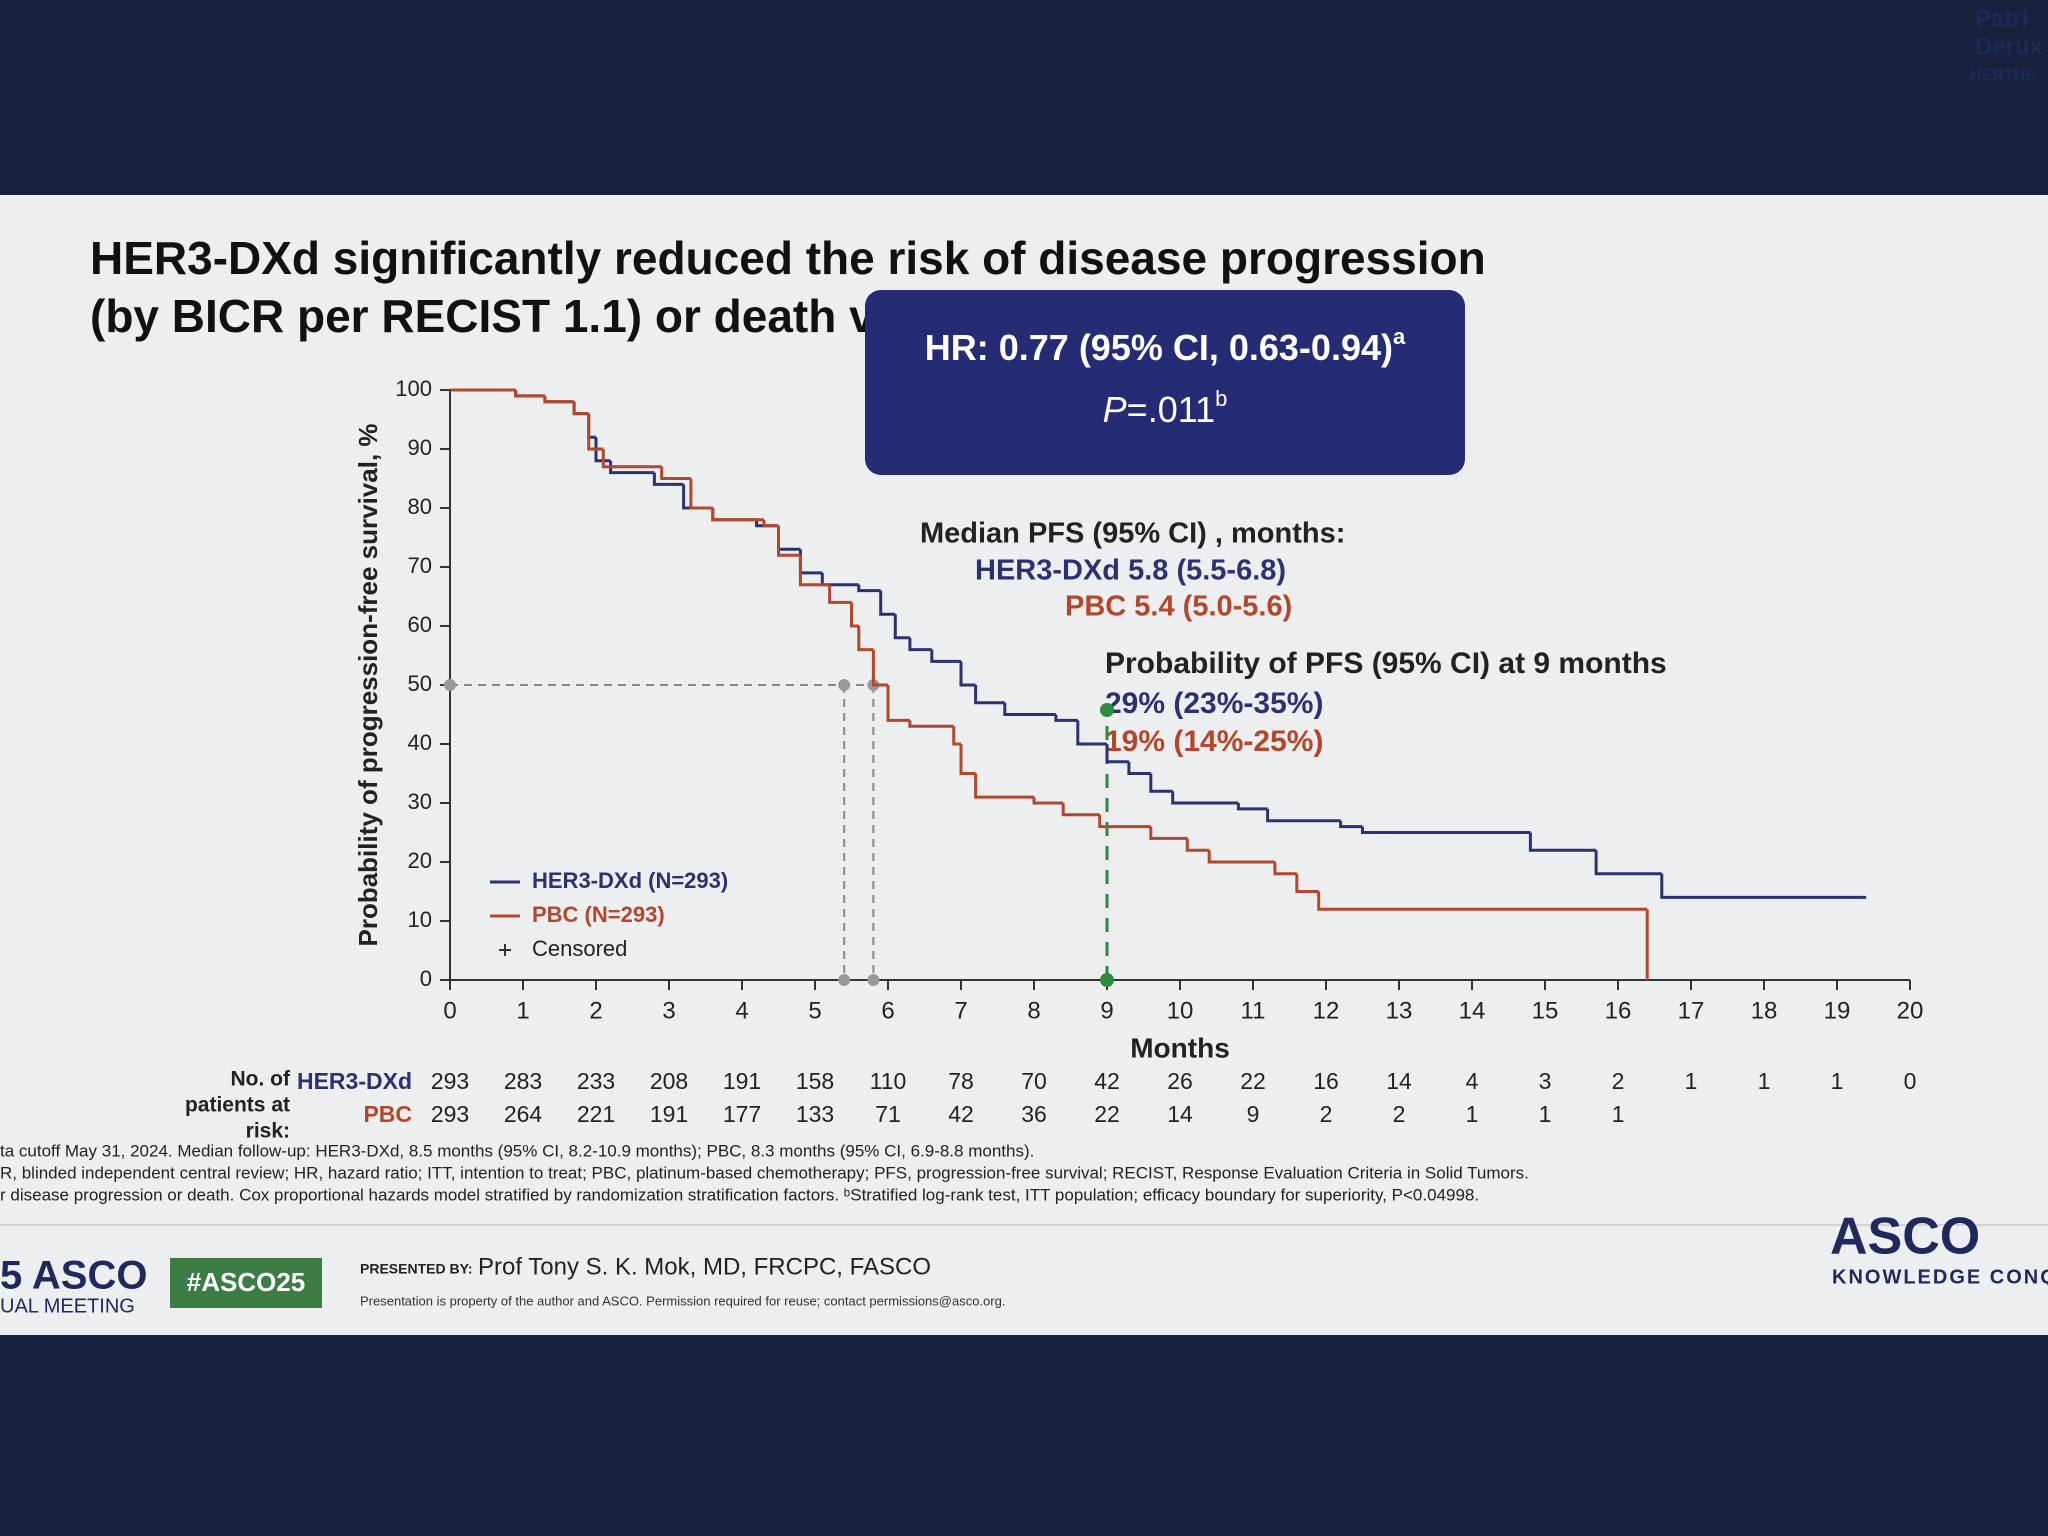 This screenshot has width=2048, height=1536. I want to click on median-her3: HER3-DXd 5.8 (5.5-6.8), so click(1130, 571).